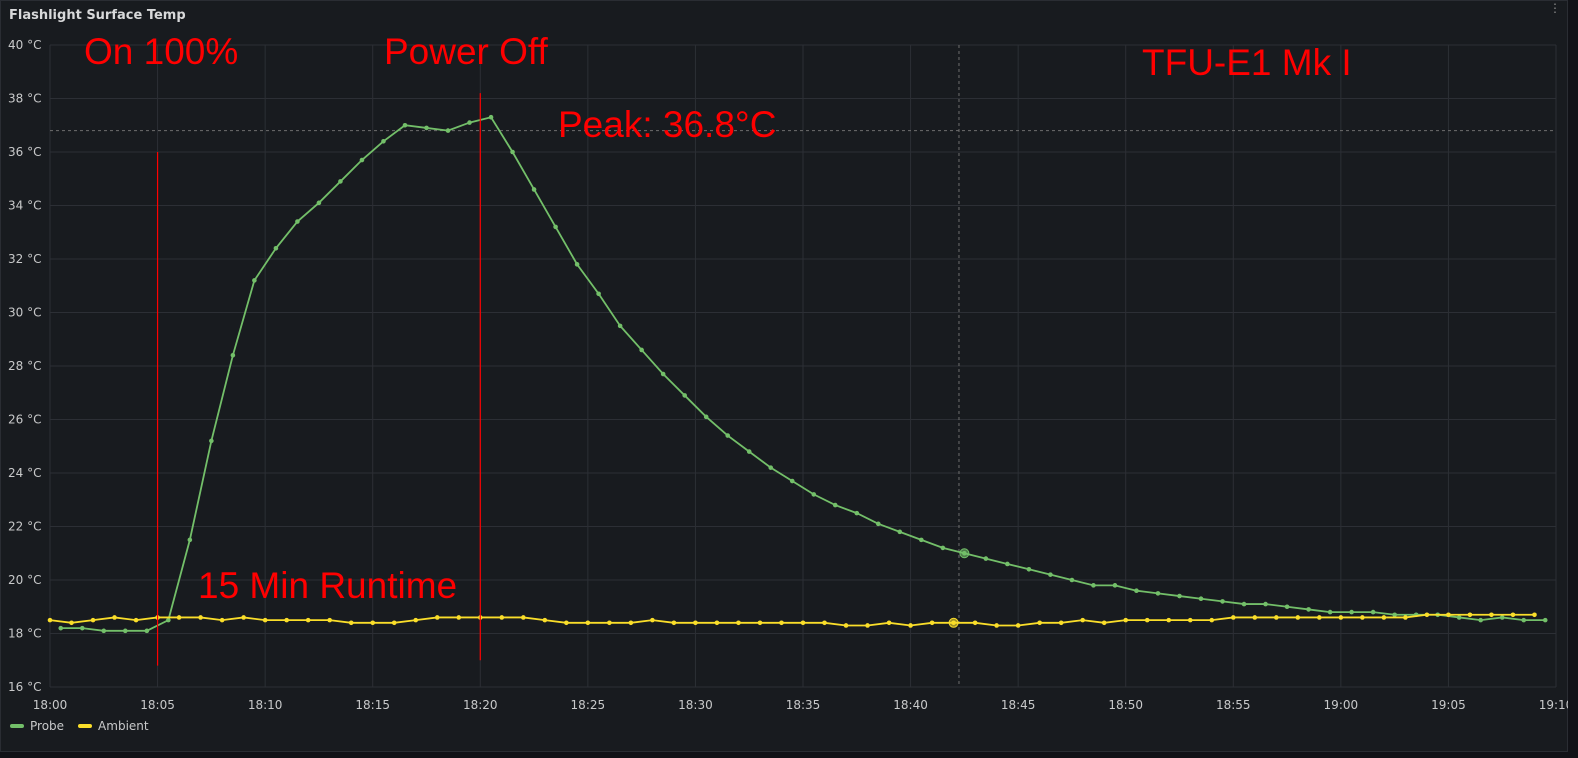  Describe the element at coordinates (37, 726) in the screenshot. I see `legend-item-probe: Probe` at that location.